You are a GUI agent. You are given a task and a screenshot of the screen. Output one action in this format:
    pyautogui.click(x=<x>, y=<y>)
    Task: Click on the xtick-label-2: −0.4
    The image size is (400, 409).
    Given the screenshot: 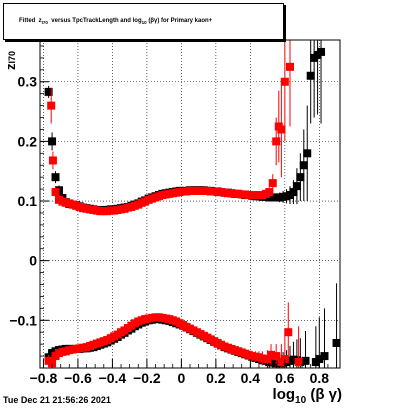 What is the action you would take?
    pyautogui.click(x=113, y=378)
    